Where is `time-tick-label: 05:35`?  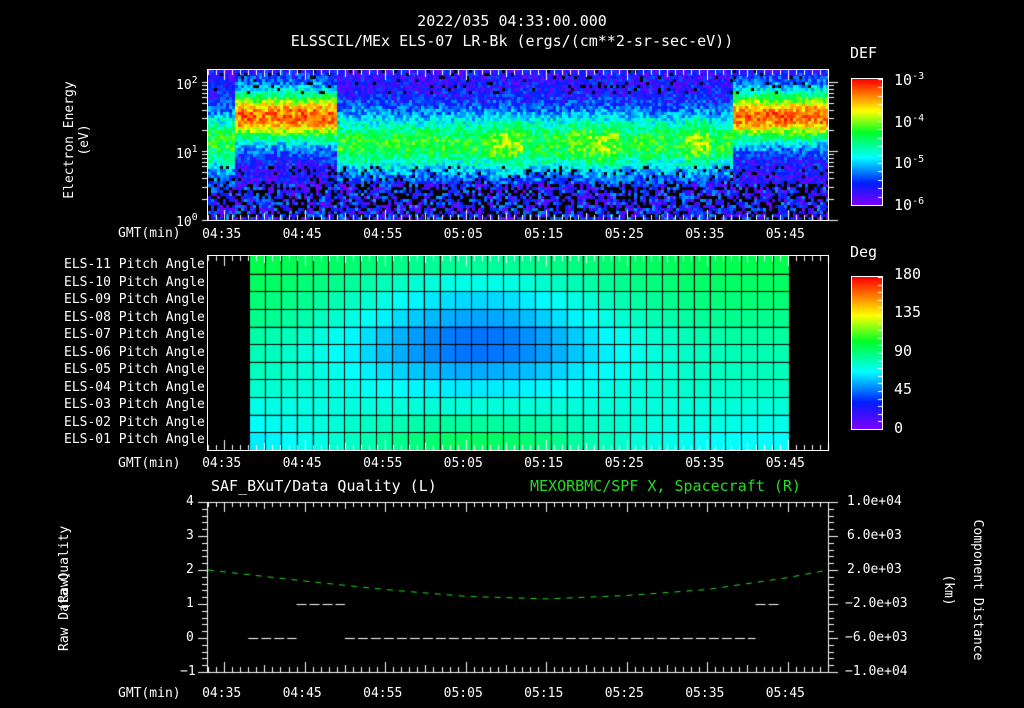
time-tick-label: 05:35 is located at coordinates (705, 693).